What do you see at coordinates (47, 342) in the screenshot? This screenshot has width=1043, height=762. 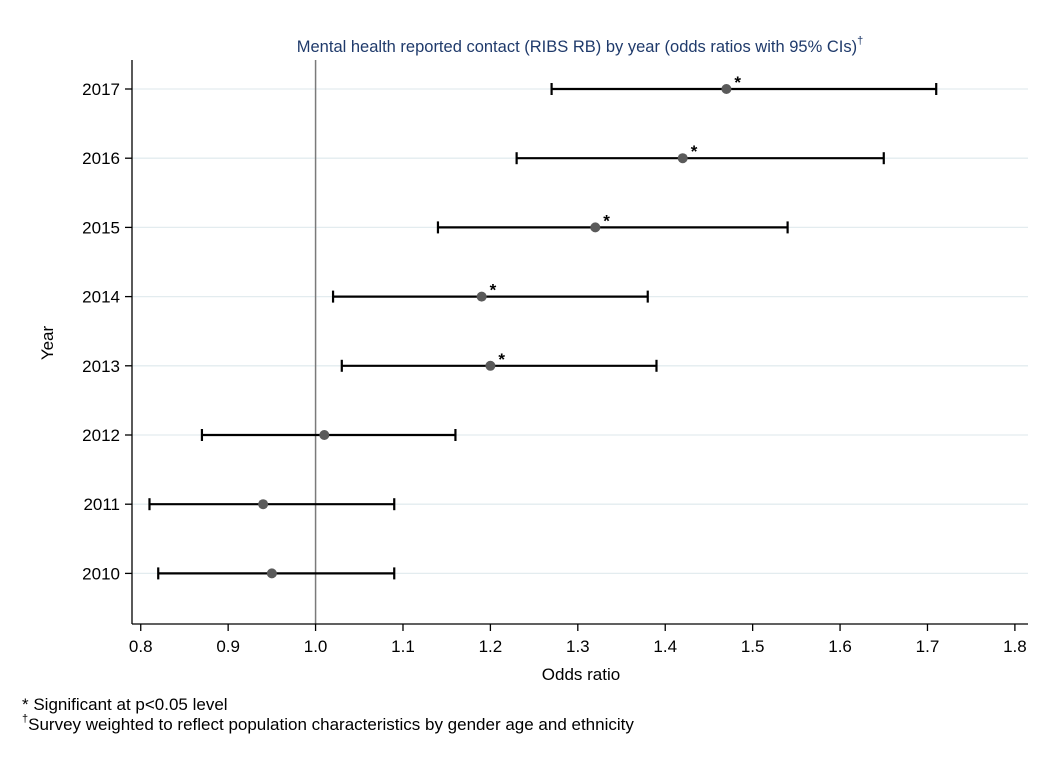 I see `y-axis-title: Year` at bounding box center [47, 342].